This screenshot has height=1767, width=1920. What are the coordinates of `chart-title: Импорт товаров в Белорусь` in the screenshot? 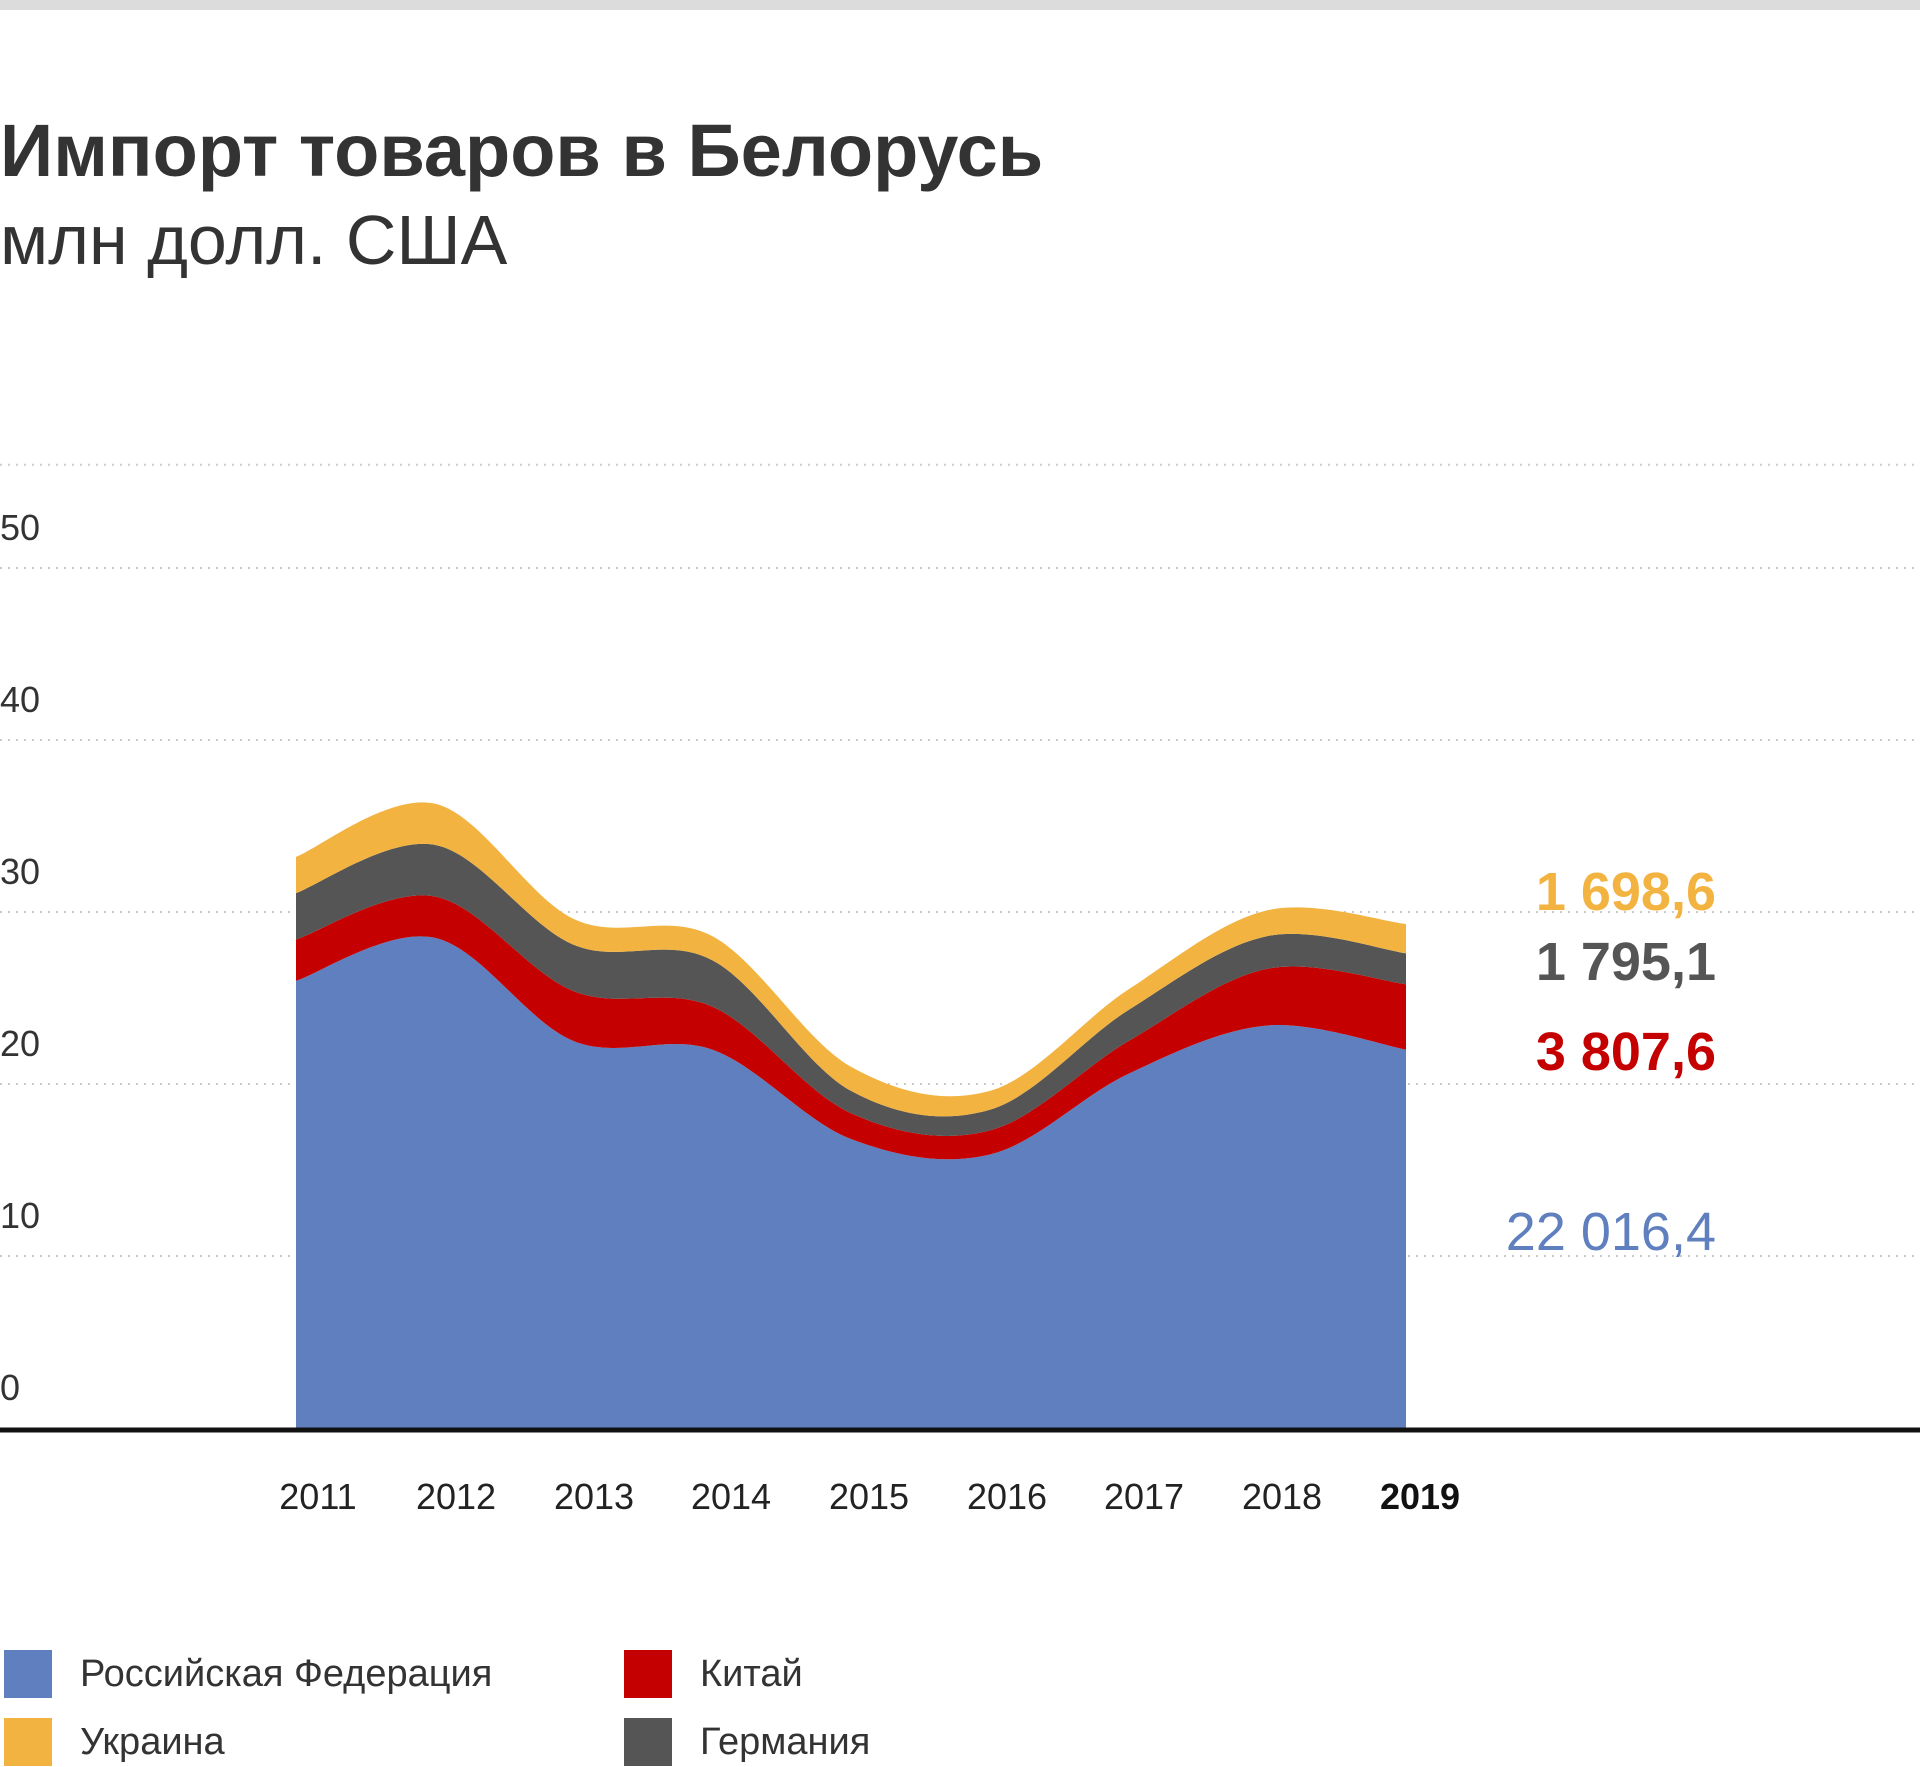 It's located at (522, 150).